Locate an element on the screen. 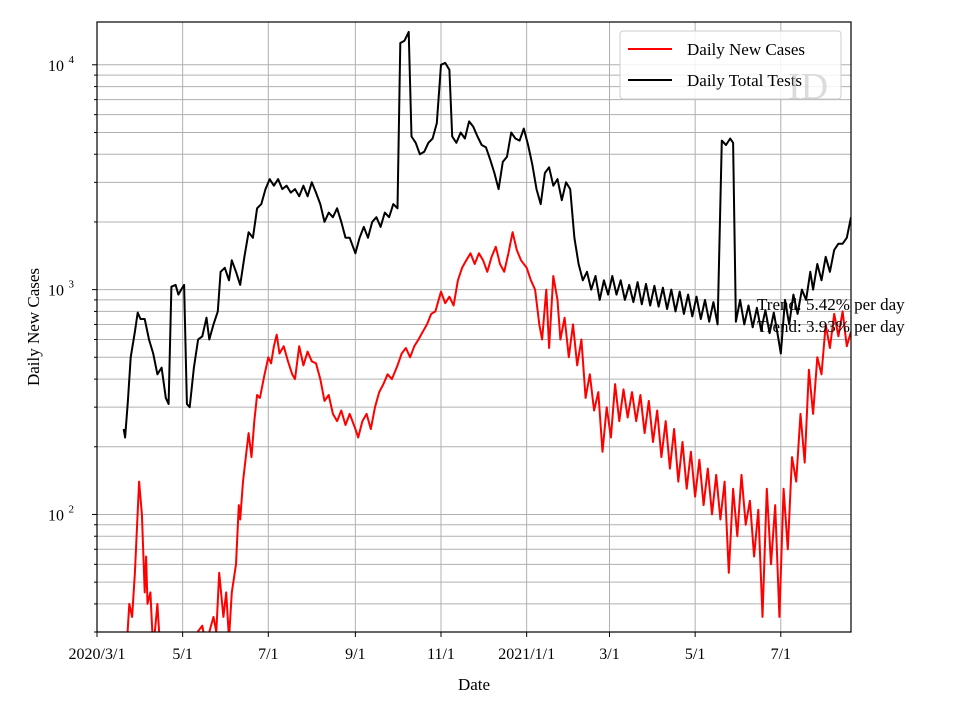  x-tick-label: 2020/3/1 is located at coordinates (97, 654).